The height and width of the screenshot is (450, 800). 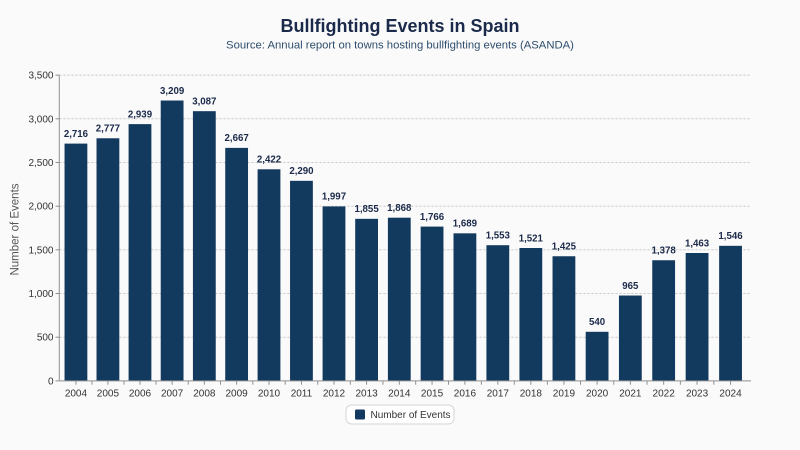 I want to click on svg-text: 1,000, so click(x=40, y=294).